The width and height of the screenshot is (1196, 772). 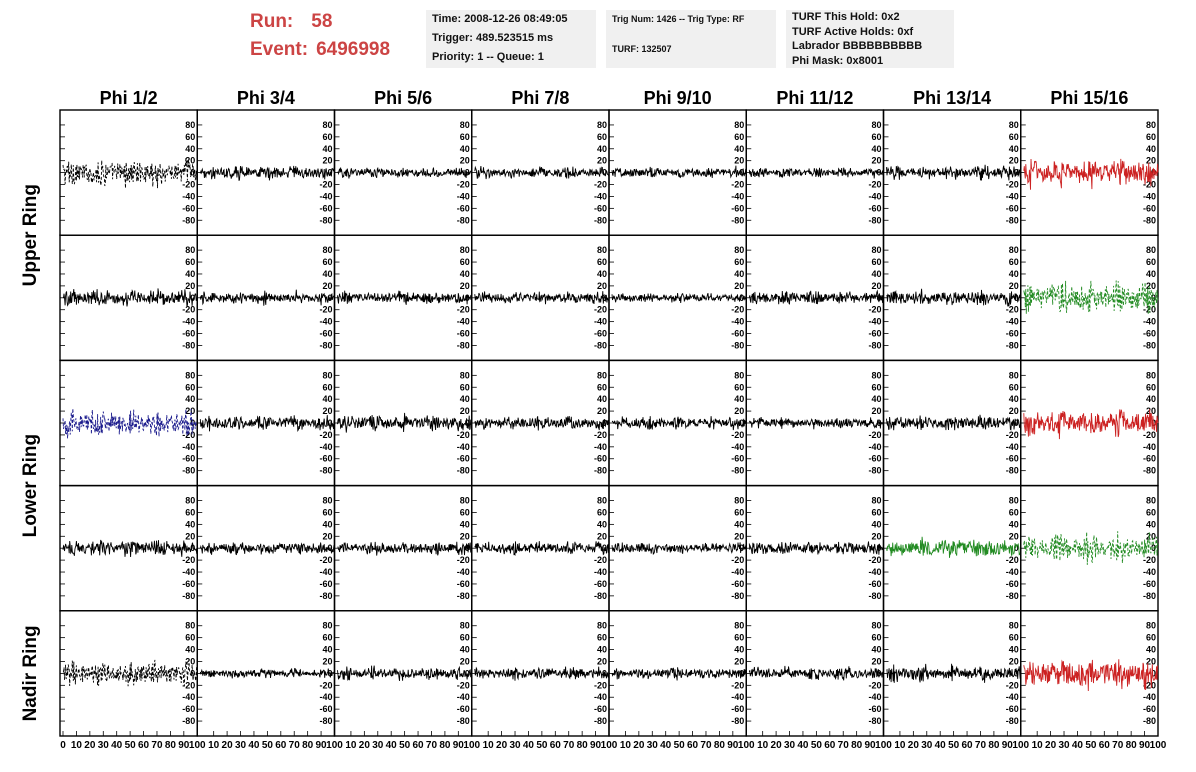 I want to click on x-tick-label: 40, so click(x=666, y=745).